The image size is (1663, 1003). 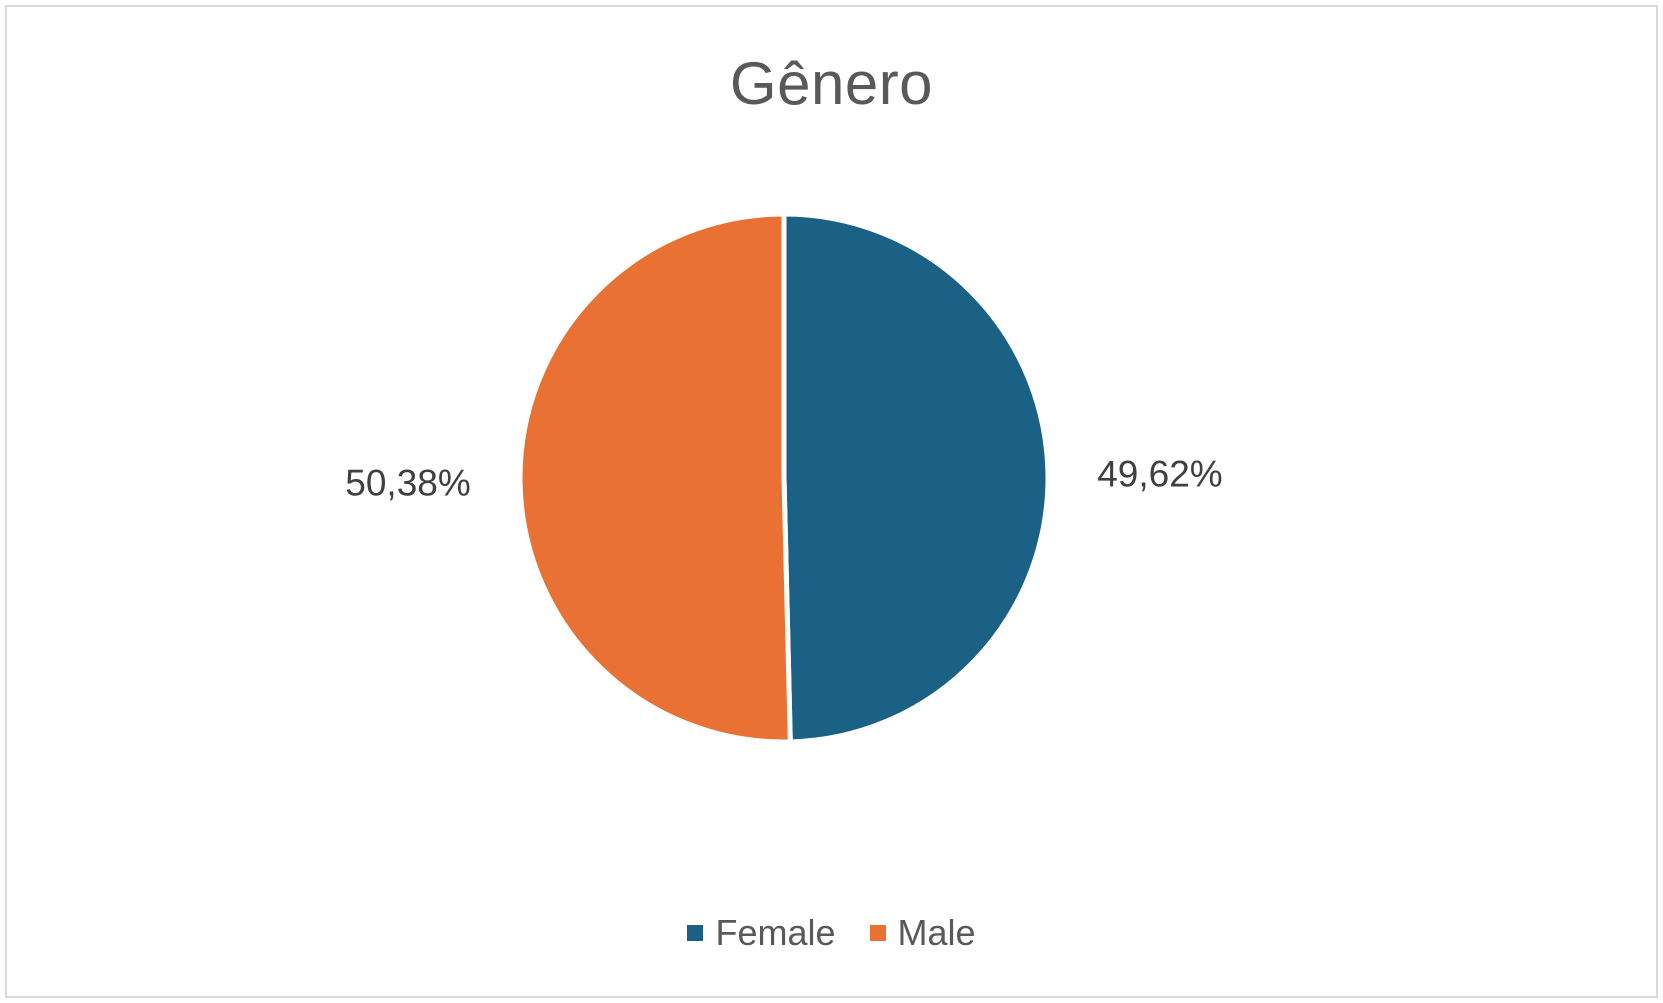 I want to click on pie-data-labels: 49,62% 50,38%, so click(x=783, y=479).